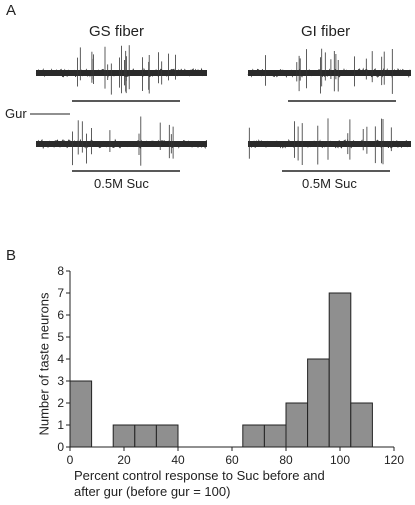 This screenshot has width=415, height=505. What do you see at coordinates (11, 10) in the screenshot?
I see `panel-a-label: A` at bounding box center [11, 10].